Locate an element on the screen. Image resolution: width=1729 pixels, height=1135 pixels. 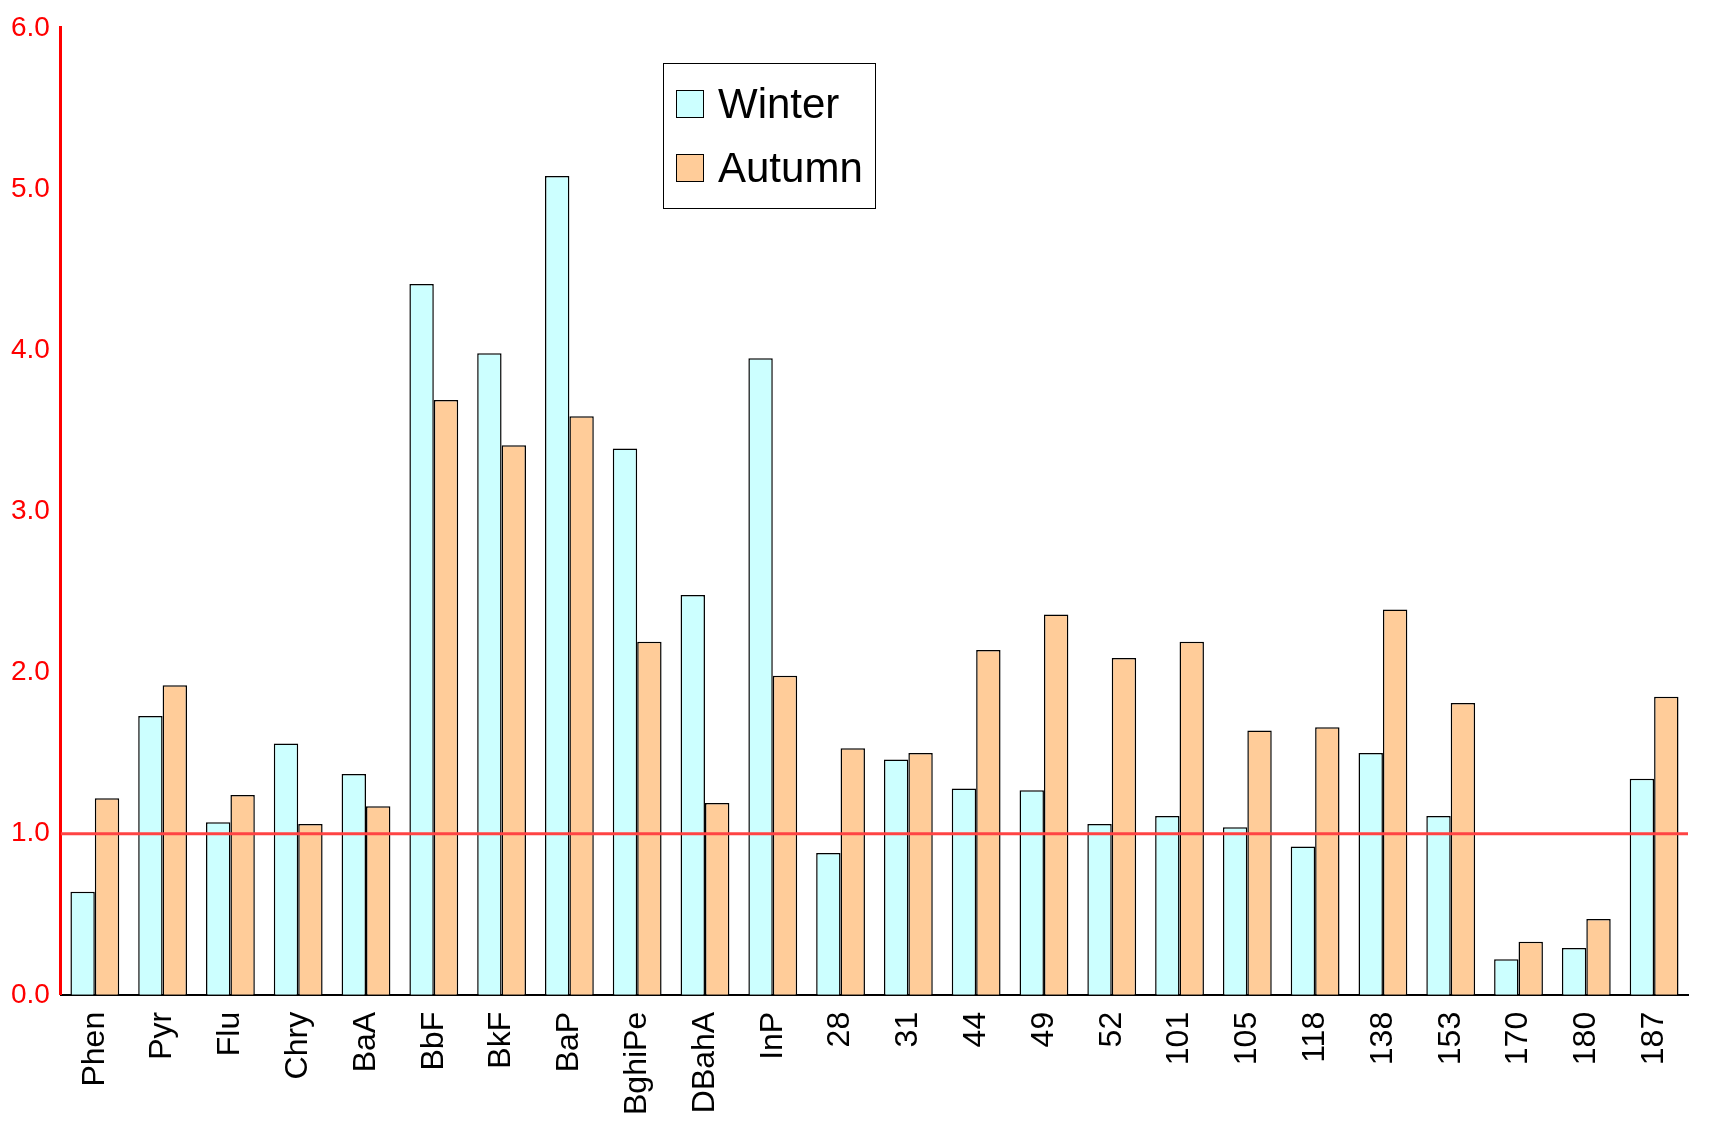
x-tick-label: Flu is located at coordinates (228, 1034).